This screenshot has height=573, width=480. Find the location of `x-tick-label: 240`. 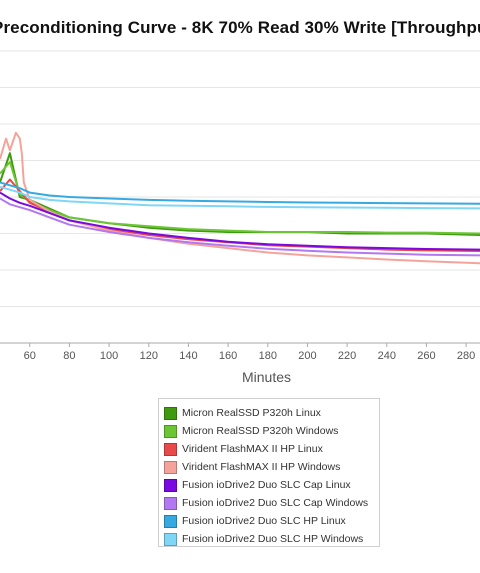

x-tick-label: 240 is located at coordinates (387, 356).